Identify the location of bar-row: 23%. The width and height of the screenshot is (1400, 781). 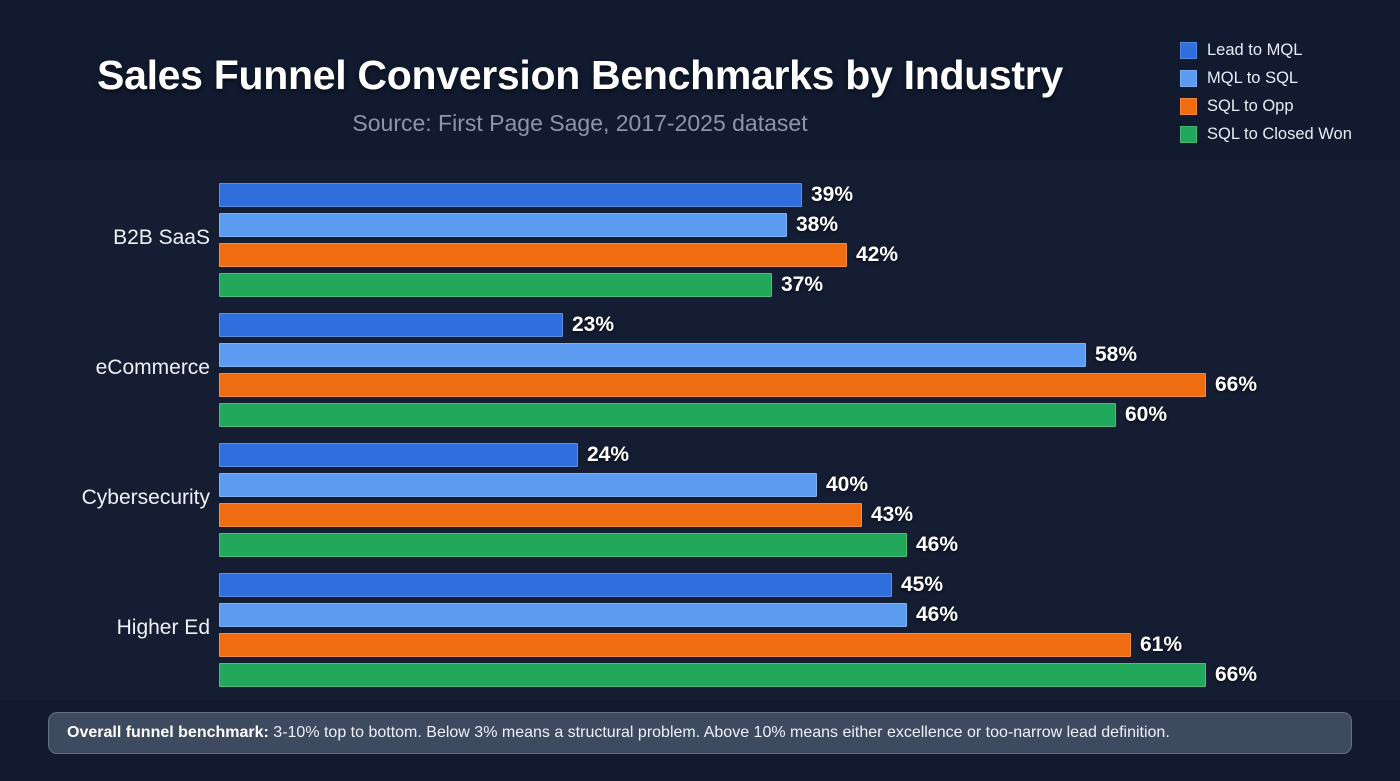
(451, 325).